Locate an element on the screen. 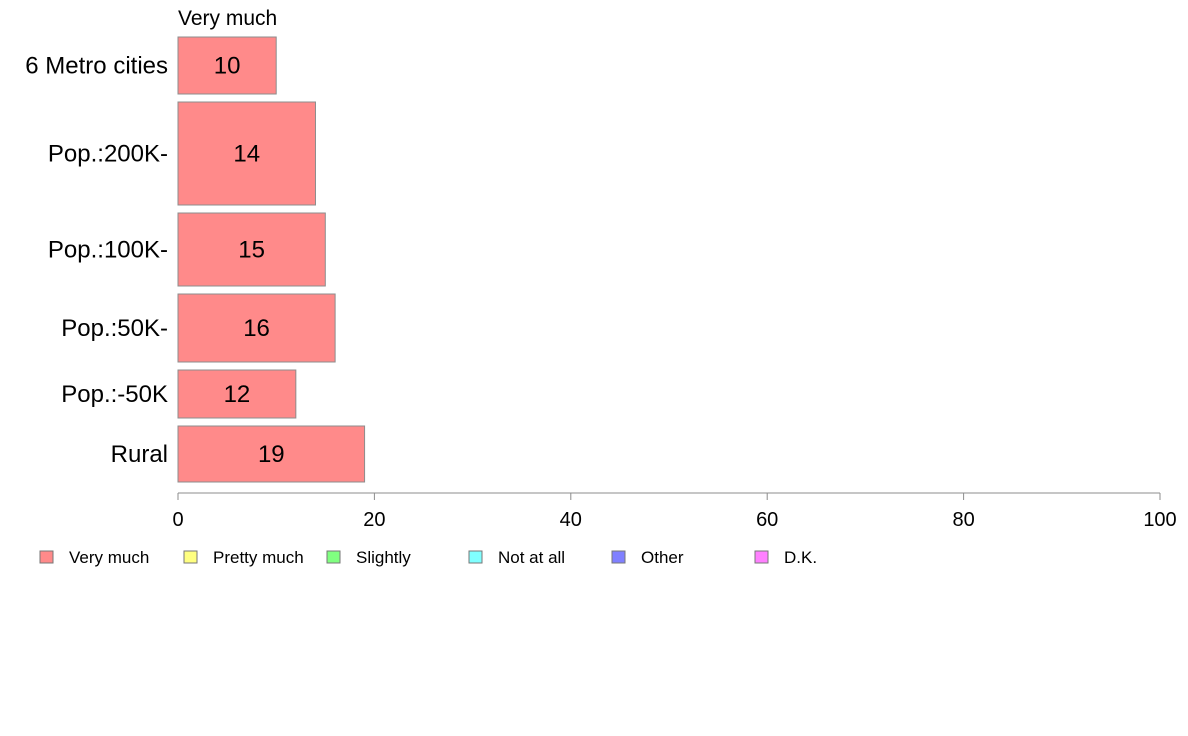  legend-label: Slightly is located at coordinates (383, 557).